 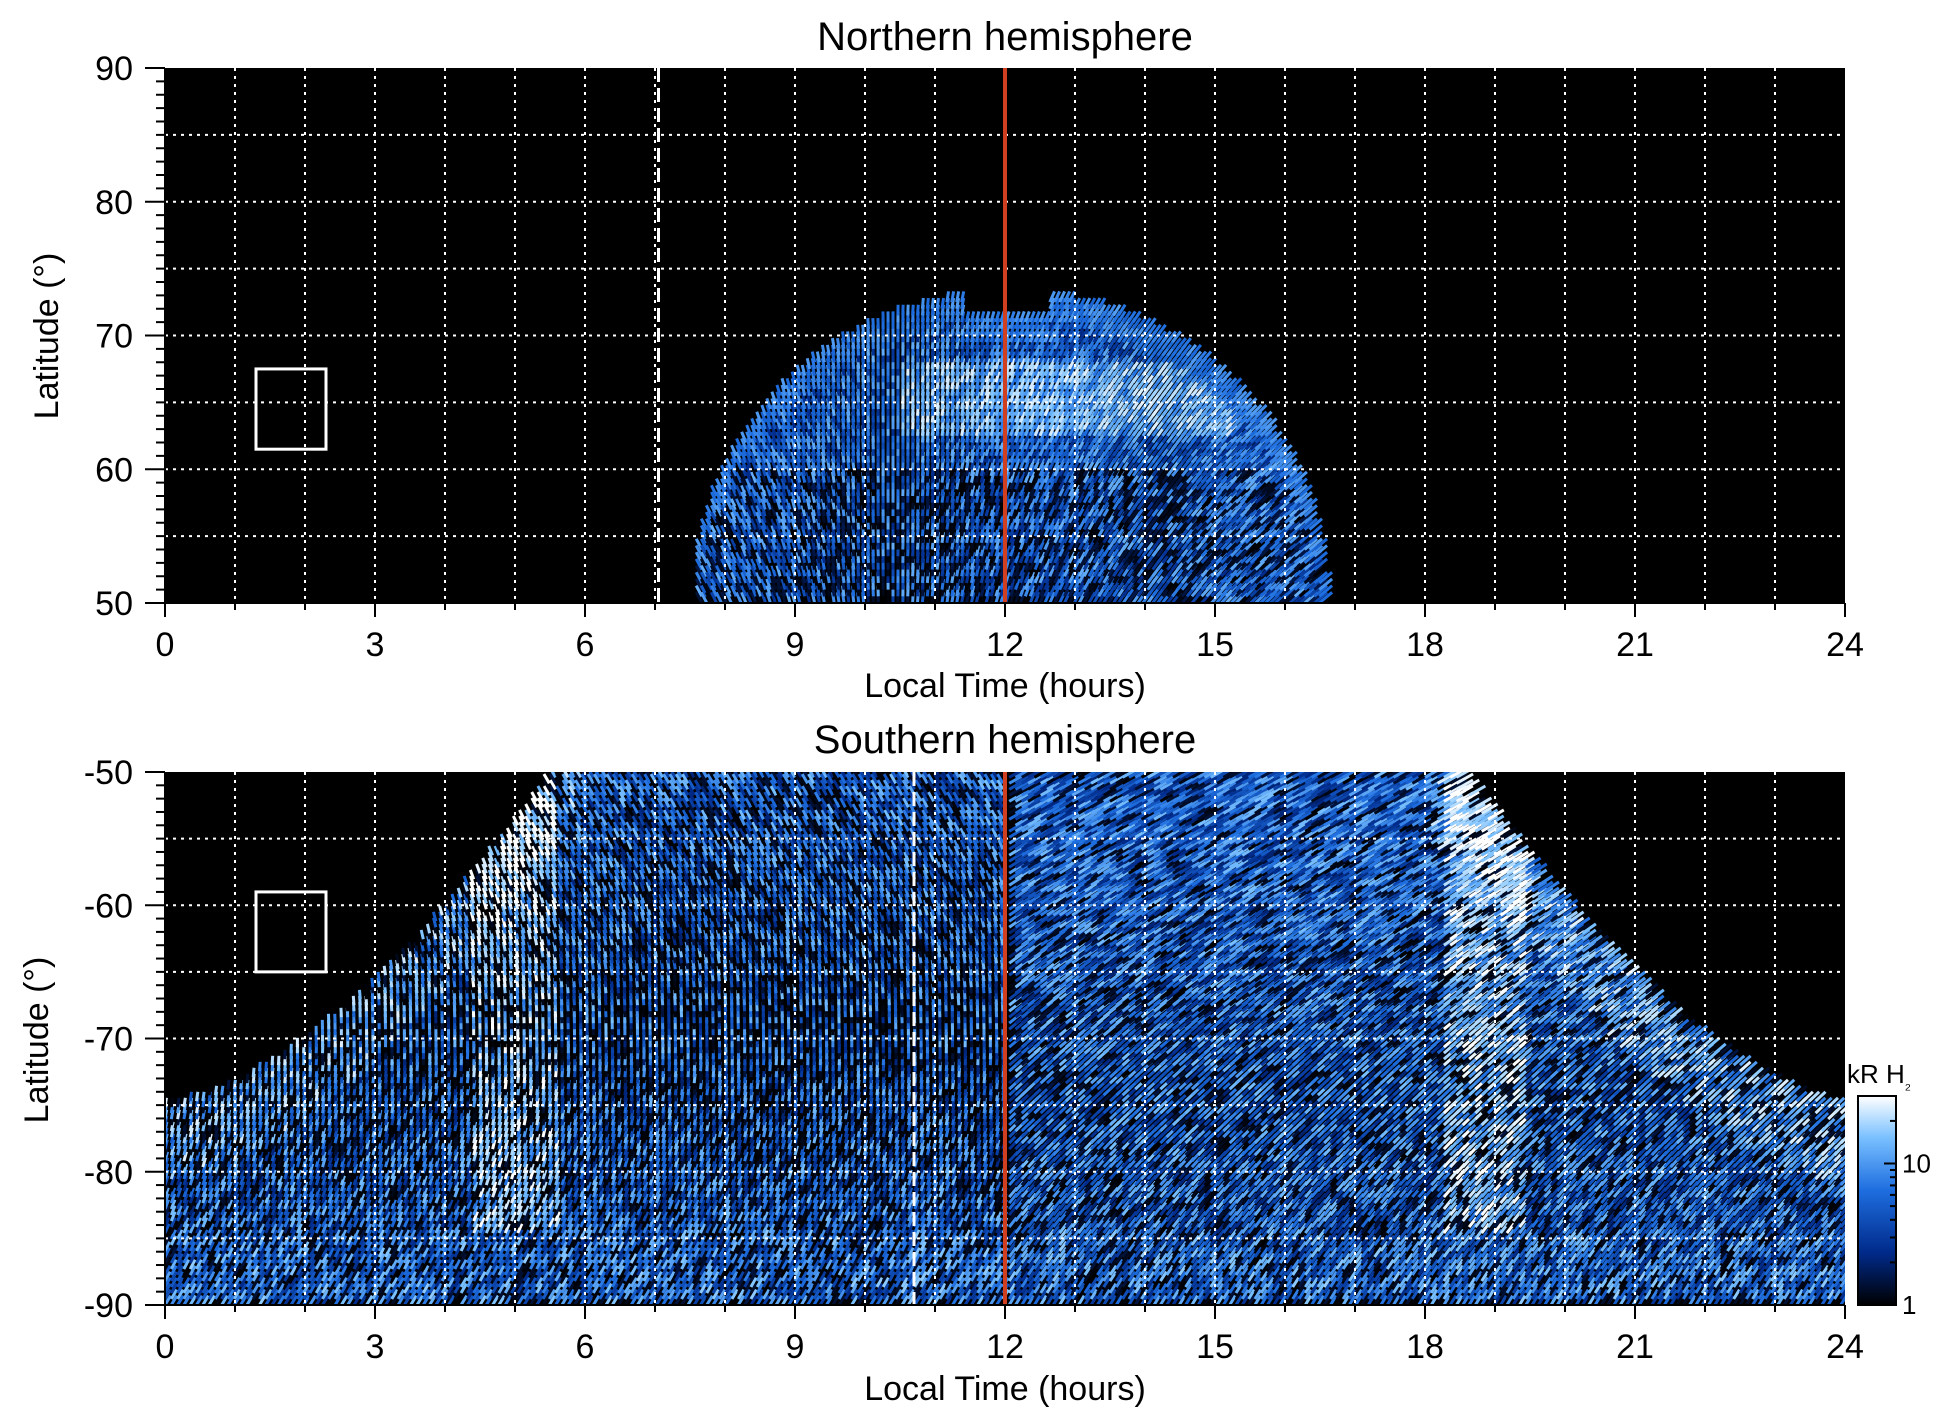 I want to click on x-tick-label: 21, so click(x=1635, y=645).